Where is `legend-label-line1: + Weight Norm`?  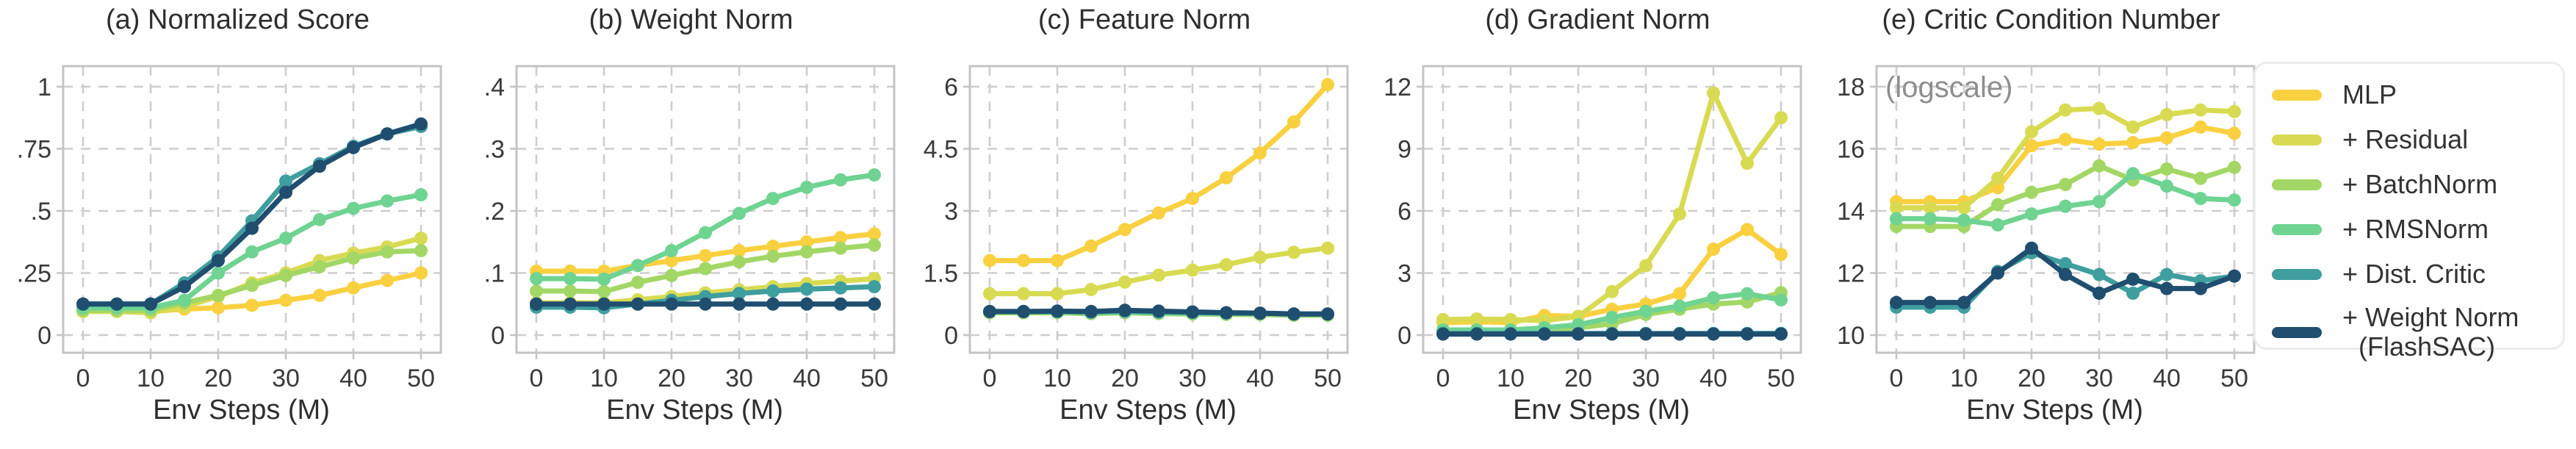
legend-label-line1: + Weight Norm is located at coordinates (2430, 317).